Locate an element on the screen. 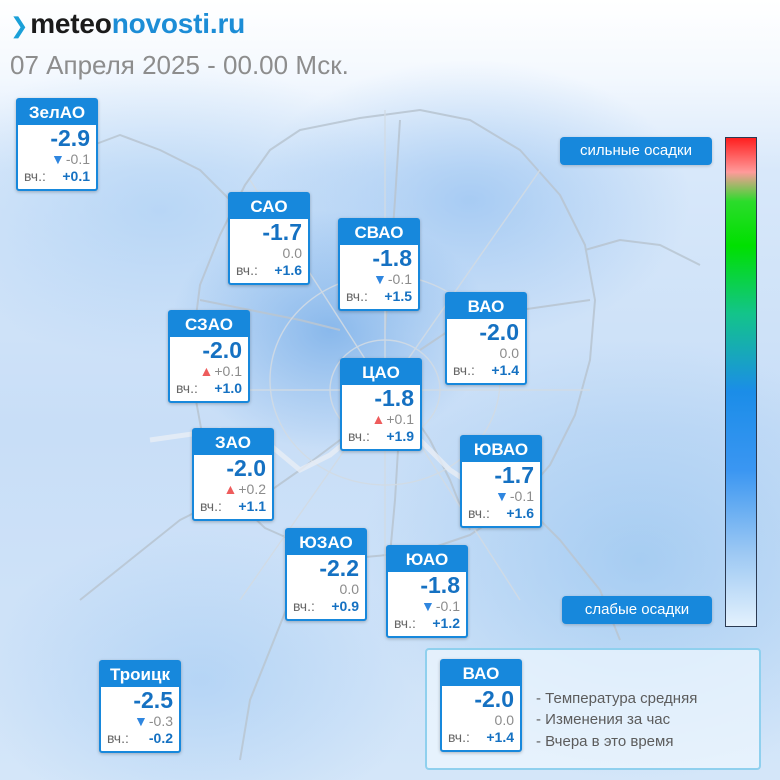 The width and height of the screenshot is (780, 780). yesterday-value: +1.2 is located at coordinates (446, 623).